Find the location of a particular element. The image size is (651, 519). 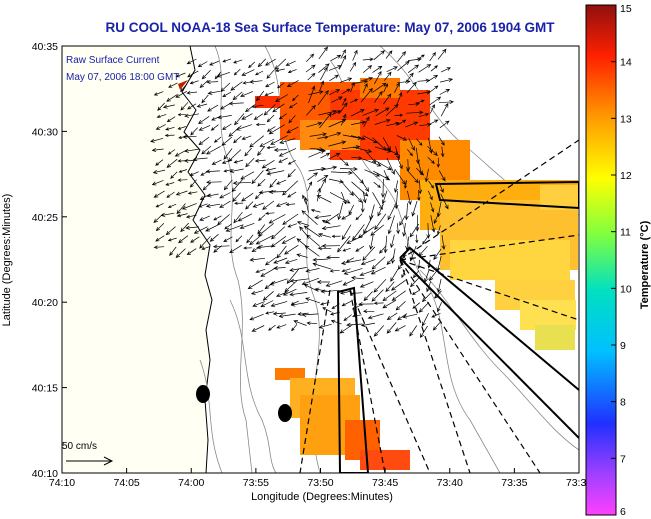

colorbar is located at coordinates (601, 260).